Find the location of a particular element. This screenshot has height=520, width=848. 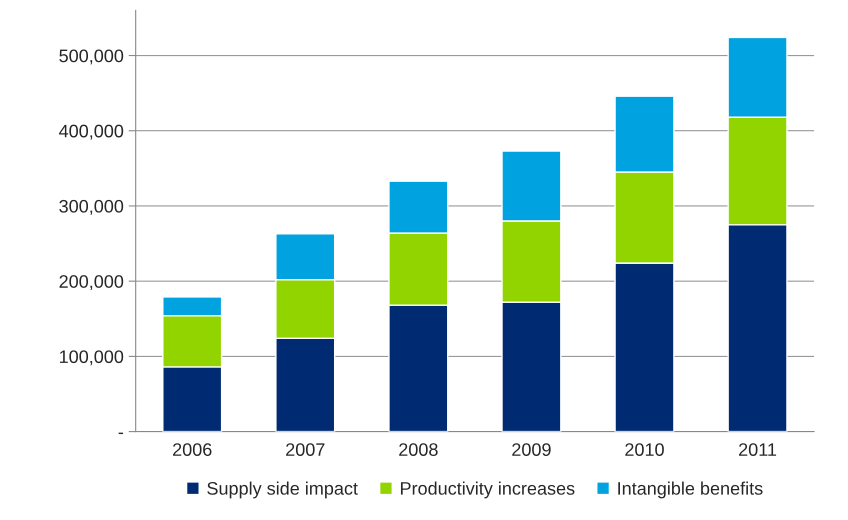

y-tick-label: 100,000 is located at coordinates (92, 358).